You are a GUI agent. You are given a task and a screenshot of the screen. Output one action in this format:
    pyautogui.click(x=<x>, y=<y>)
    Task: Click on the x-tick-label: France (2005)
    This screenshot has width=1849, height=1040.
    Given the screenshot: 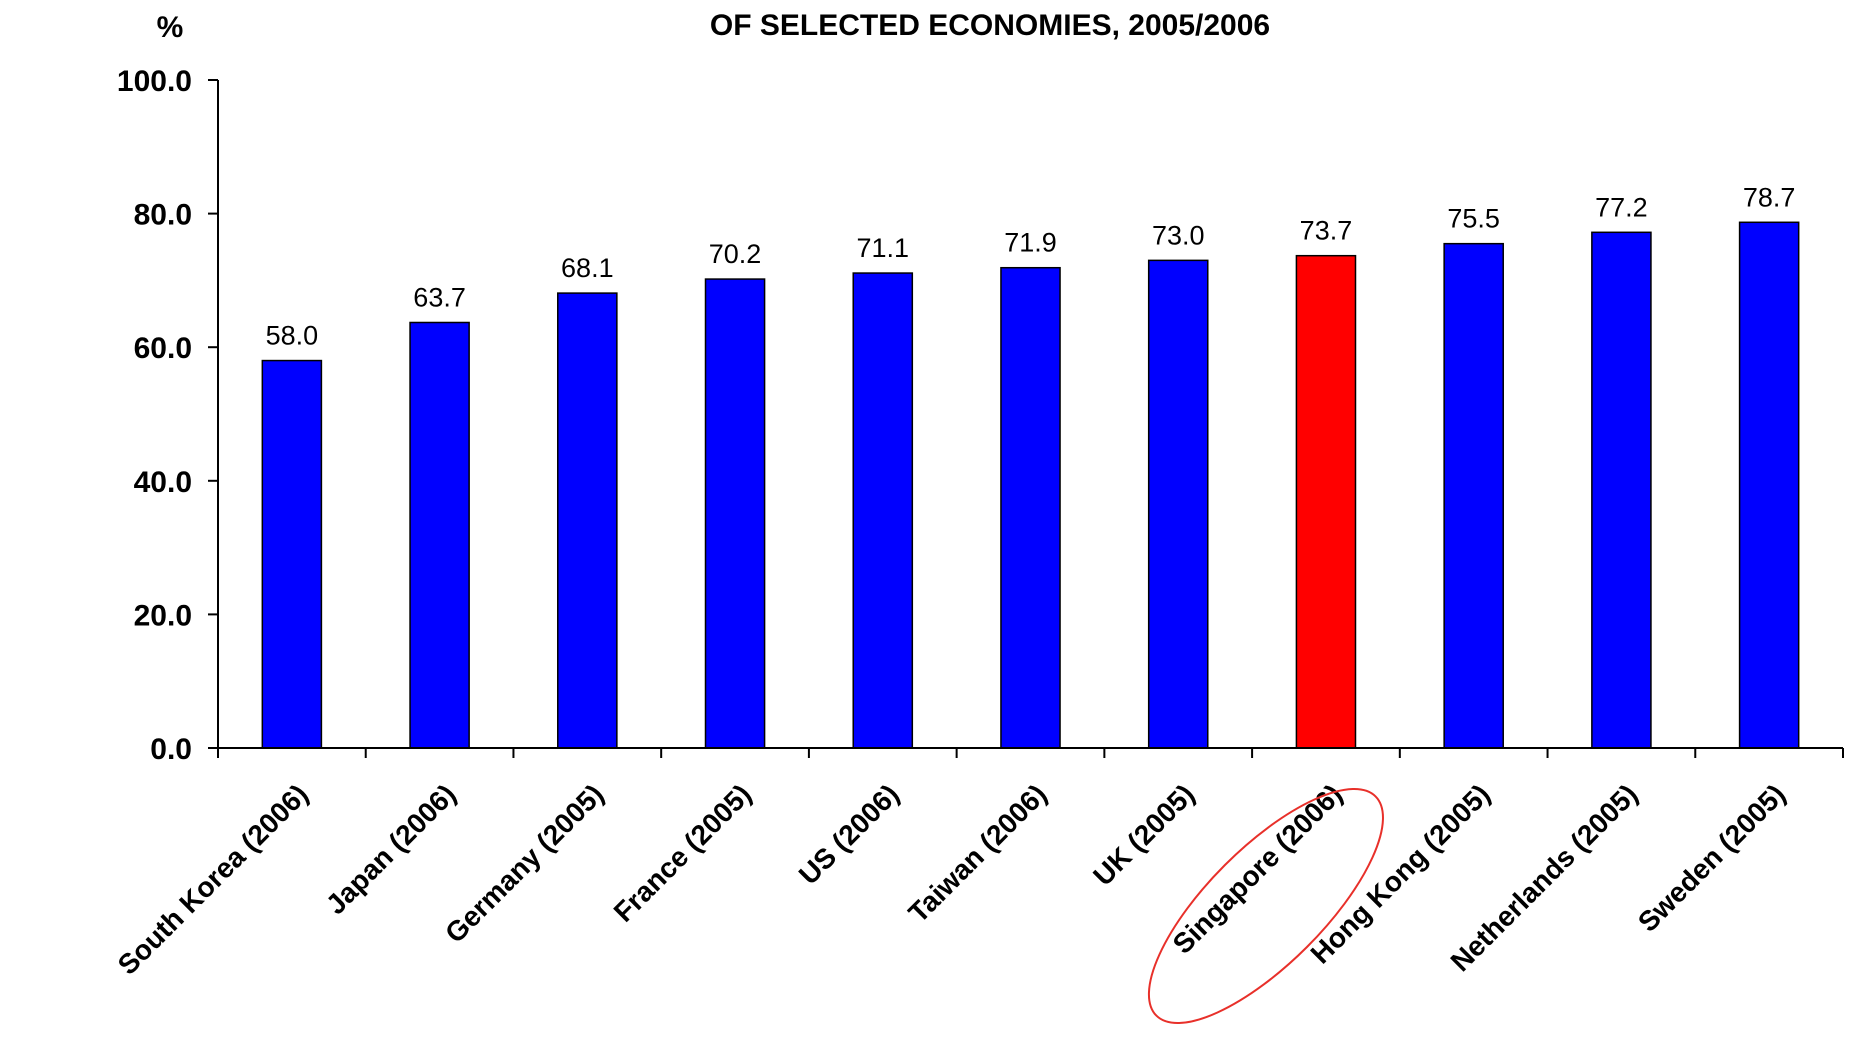 What is the action you would take?
    pyautogui.click(x=683, y=853)
    